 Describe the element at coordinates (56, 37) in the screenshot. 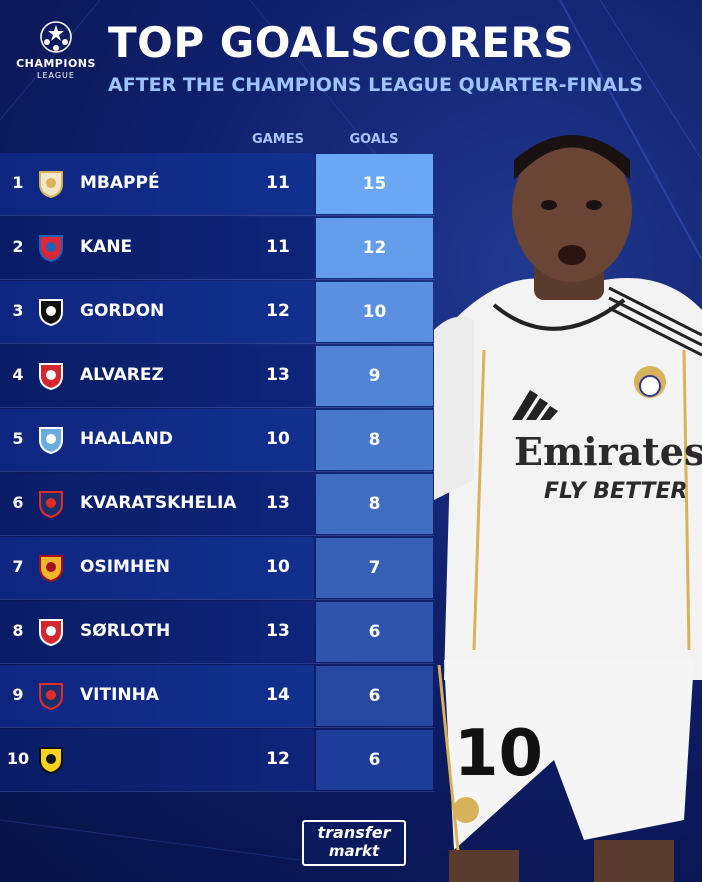

I see `starball-icon` at that location.